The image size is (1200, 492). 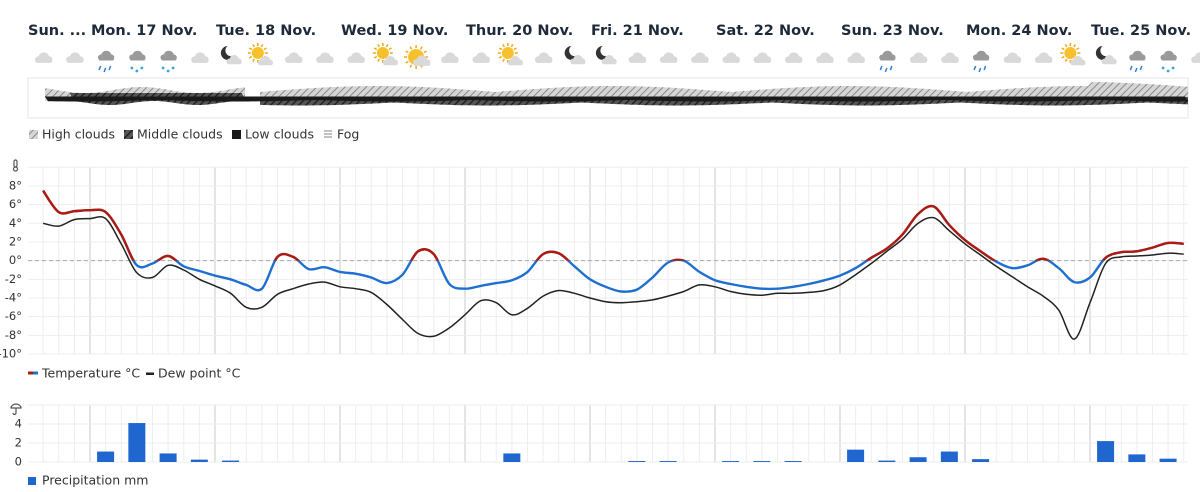 I want to click on legend-label: High clouds, so click(x=78, y=134).